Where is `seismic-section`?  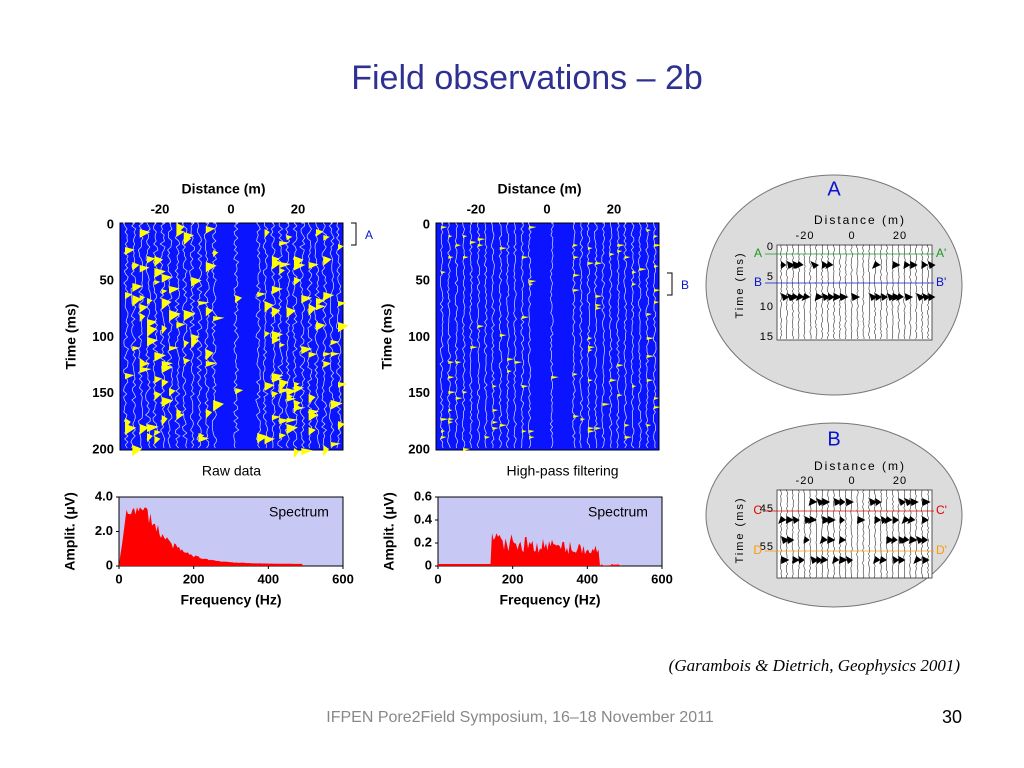 seismic-section is located at coordinates (547, 336).